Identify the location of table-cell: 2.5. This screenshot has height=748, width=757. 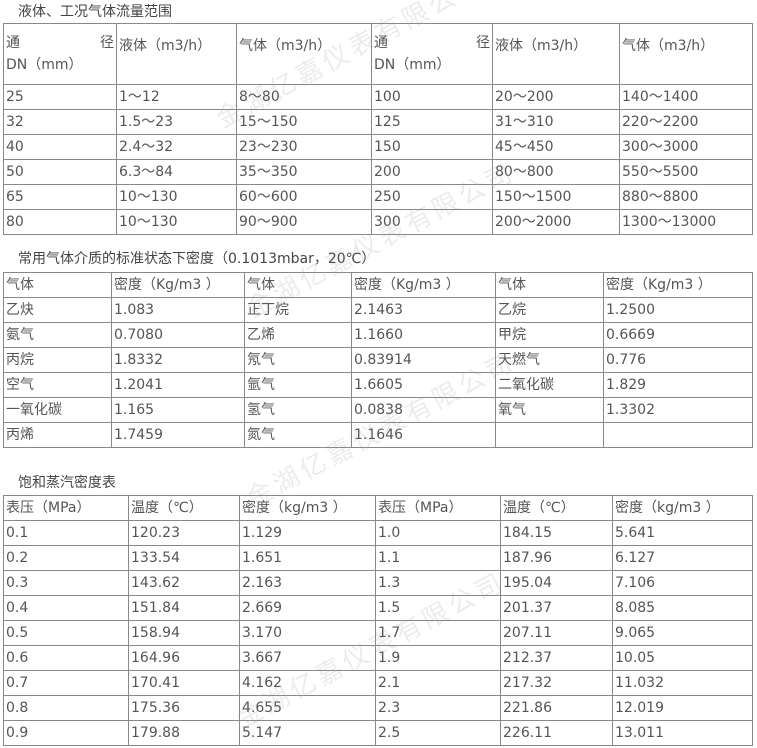
(438, 733).